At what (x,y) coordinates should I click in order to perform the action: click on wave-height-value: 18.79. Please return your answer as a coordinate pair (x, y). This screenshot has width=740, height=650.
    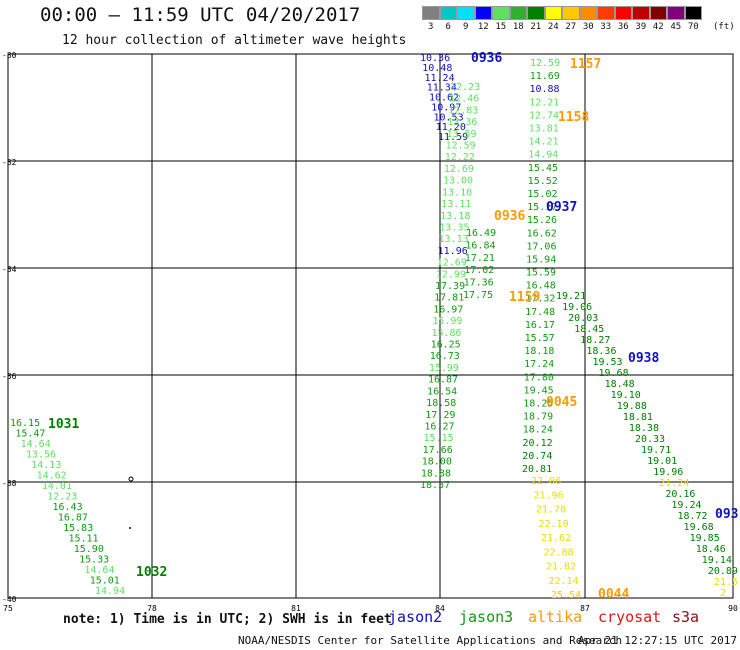
    Looking at the image, I should click on (538, 417).